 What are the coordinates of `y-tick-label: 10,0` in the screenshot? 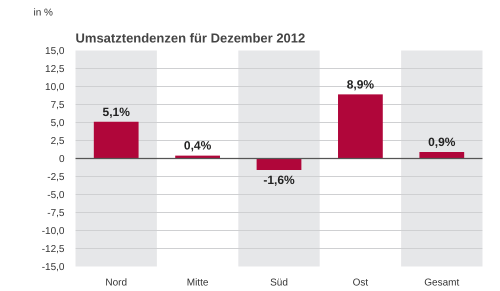 It's located at (55, 87).